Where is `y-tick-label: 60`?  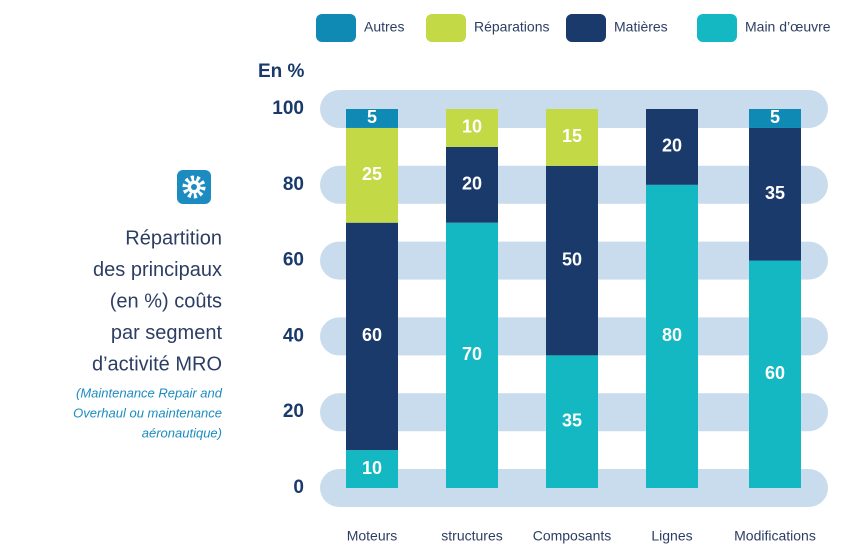
y-tick-label: 60 is located at coordinates (293, 260).